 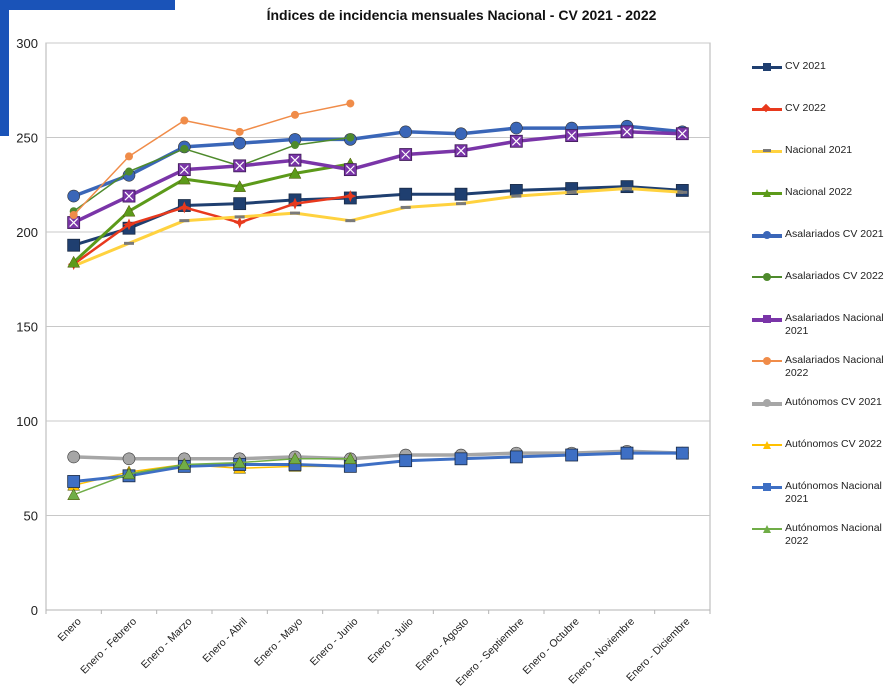 I want to click on legend-item: Autónomos Nacional 2021, so click(x=822, y=493).